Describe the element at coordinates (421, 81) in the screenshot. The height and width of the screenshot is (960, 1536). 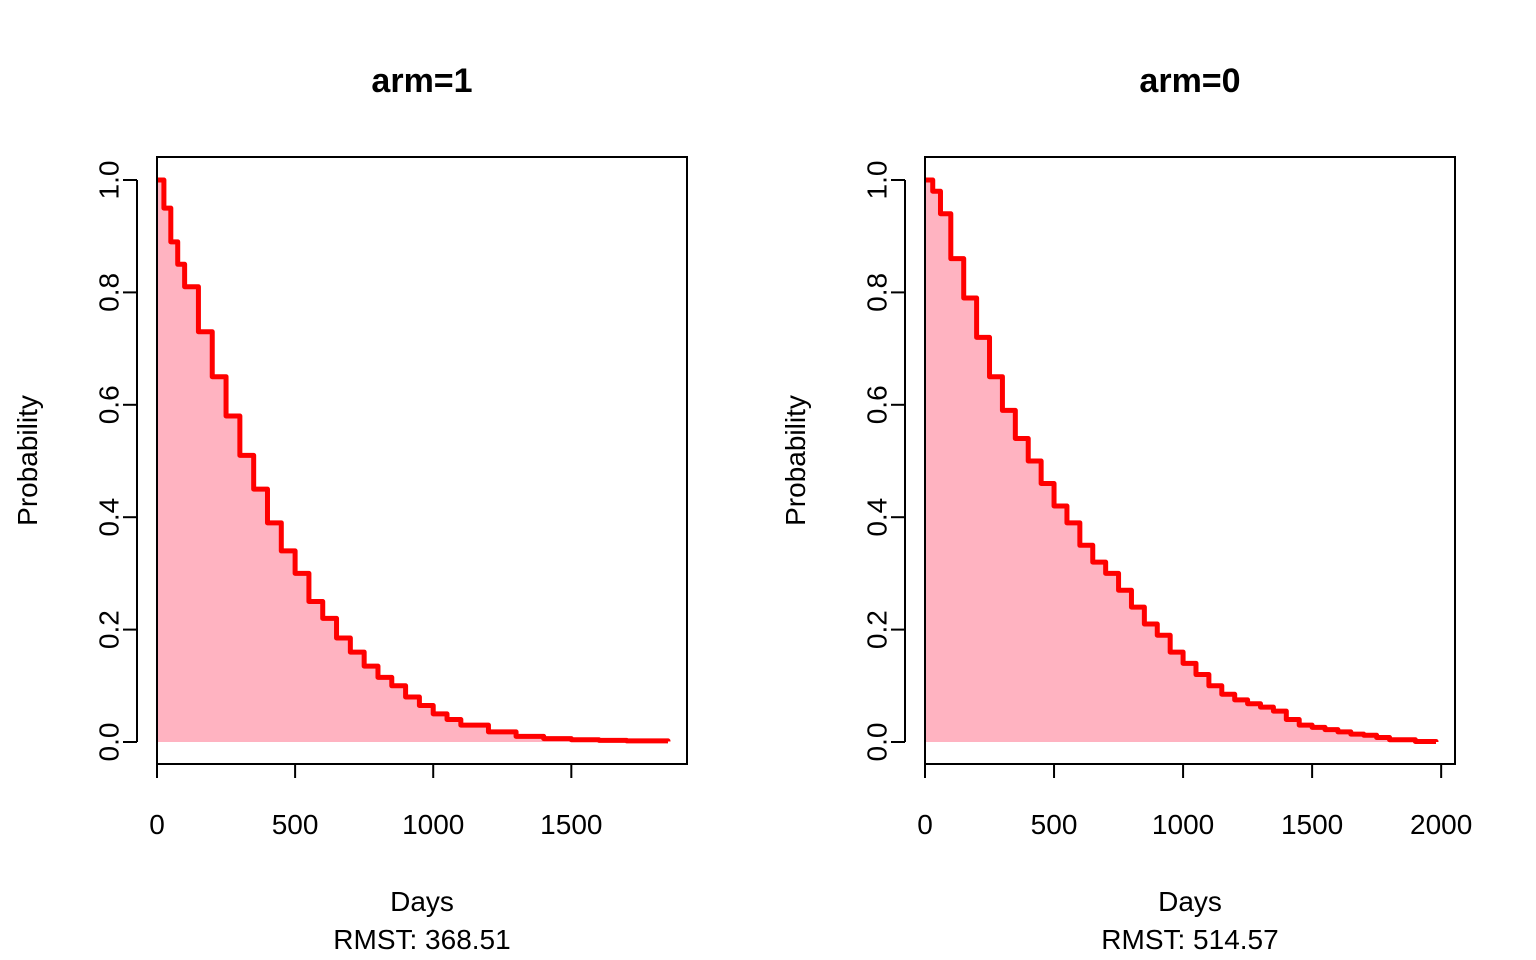
I see `chart-title: arm=1` at that location.